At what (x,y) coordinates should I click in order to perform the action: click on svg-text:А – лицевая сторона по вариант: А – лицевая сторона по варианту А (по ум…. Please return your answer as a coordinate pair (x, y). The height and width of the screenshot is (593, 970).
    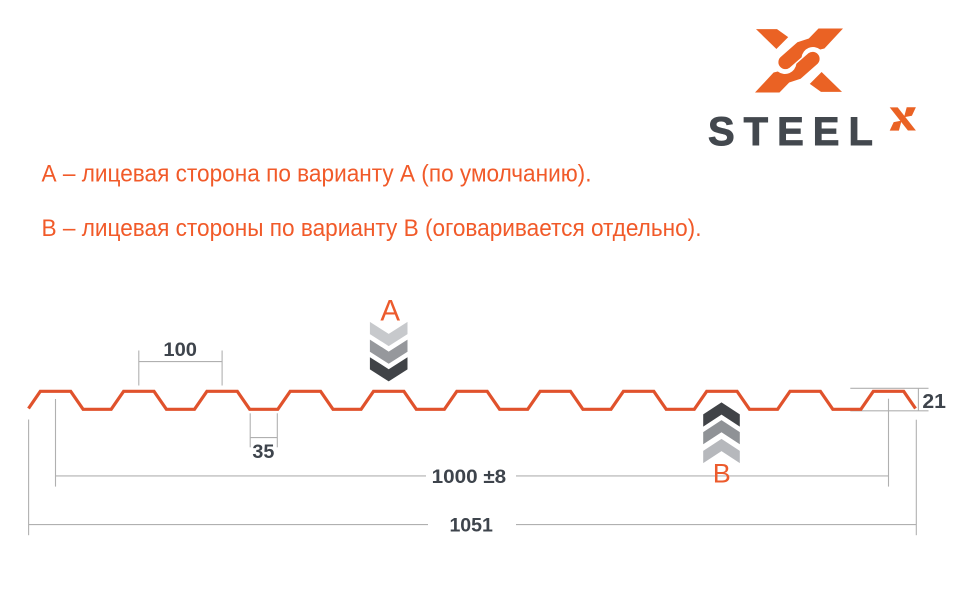
    Looking at the image, I should click on (317, 173).